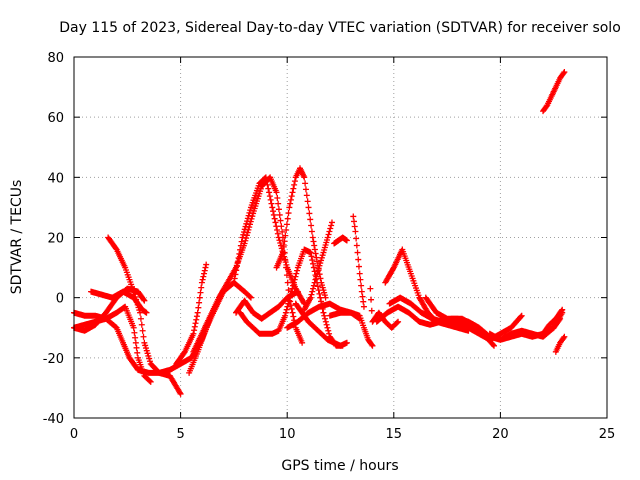  I want to click on y-tick-label: 20, so click(55, 239).